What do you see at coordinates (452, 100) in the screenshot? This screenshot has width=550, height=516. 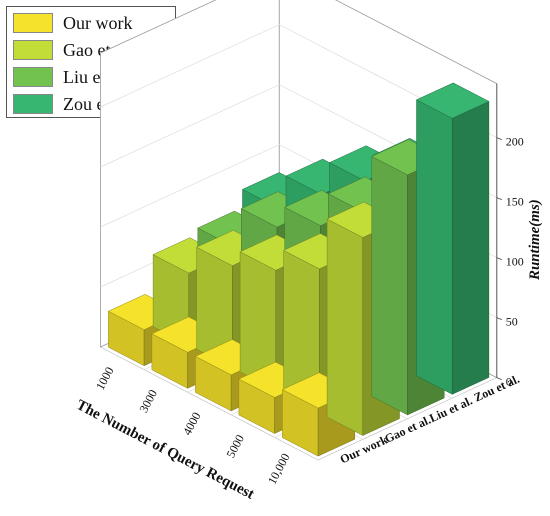 I see `bar-face-top` at bounding box center [452, 100].